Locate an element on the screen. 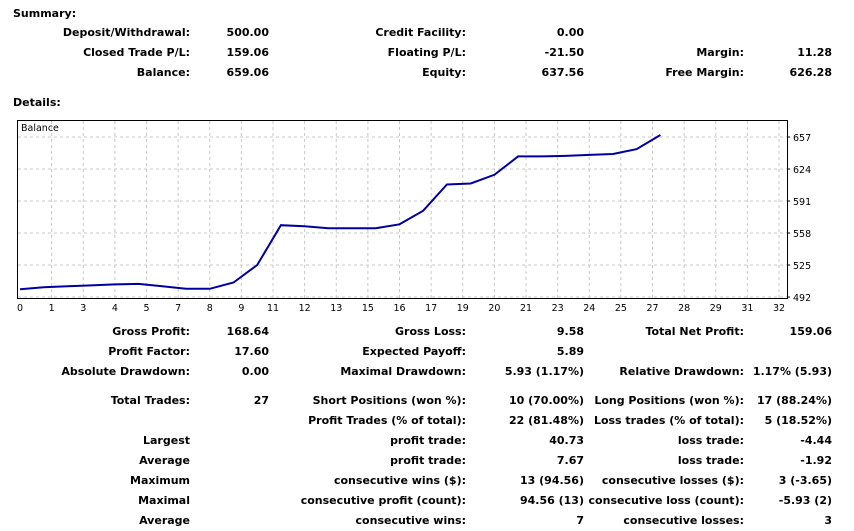  summary-label: Deposit/Withdrawal: is located at coordinates (126, 32).